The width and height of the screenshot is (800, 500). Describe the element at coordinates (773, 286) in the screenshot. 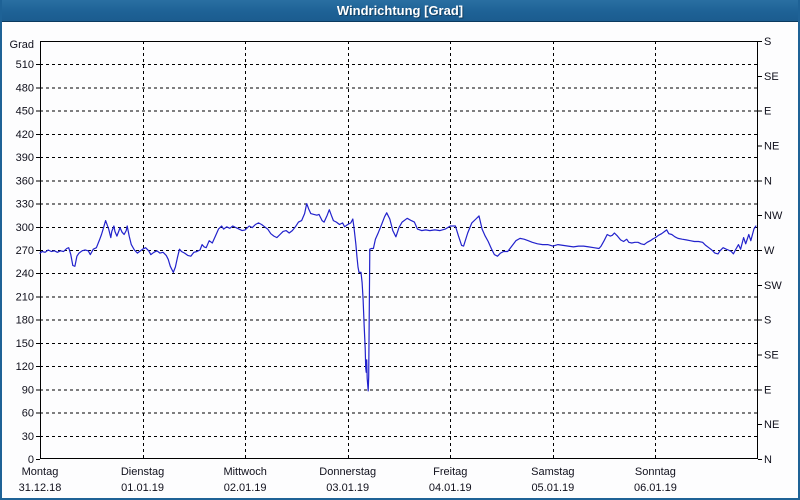

I see `right-axis-compass-label: SW` at that location.